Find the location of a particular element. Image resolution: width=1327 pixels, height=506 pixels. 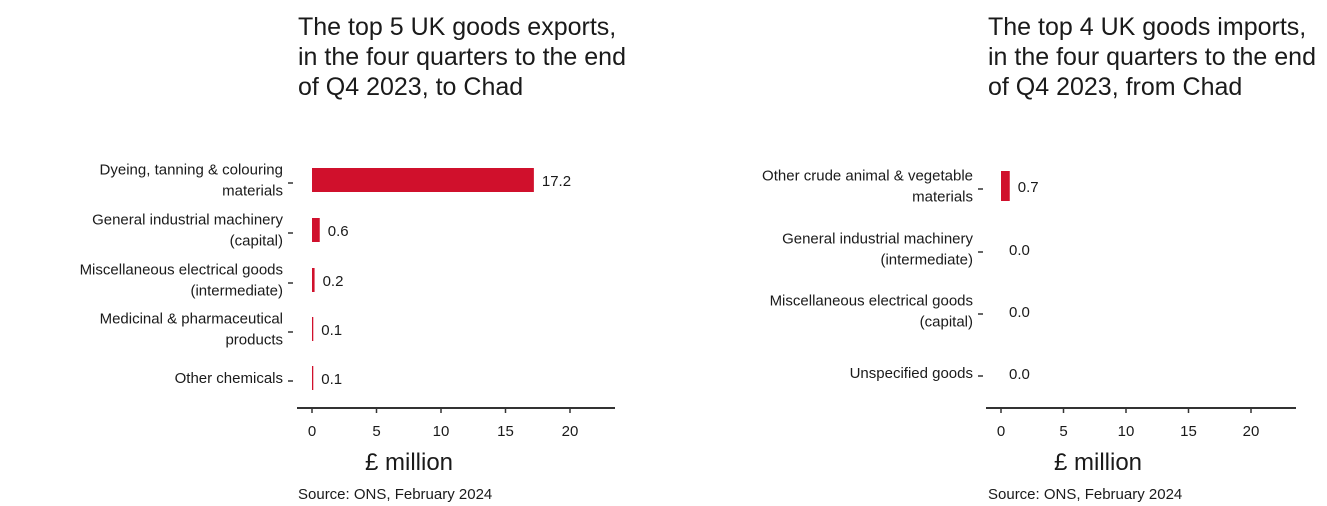

imports-category-label: Miscellaneous electrical goods (capital) is located at coordinates (871, 312).